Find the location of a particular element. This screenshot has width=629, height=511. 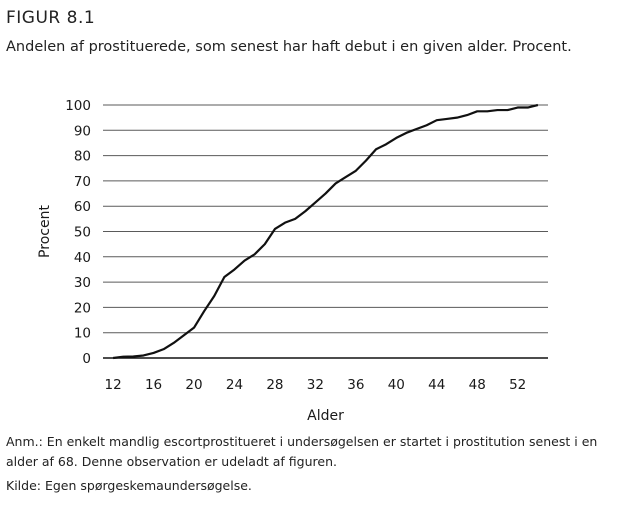

x-axis-ticks: 12 16 20 24 28 32 36 40 44 48 52 is located at coordinates (316, 385).